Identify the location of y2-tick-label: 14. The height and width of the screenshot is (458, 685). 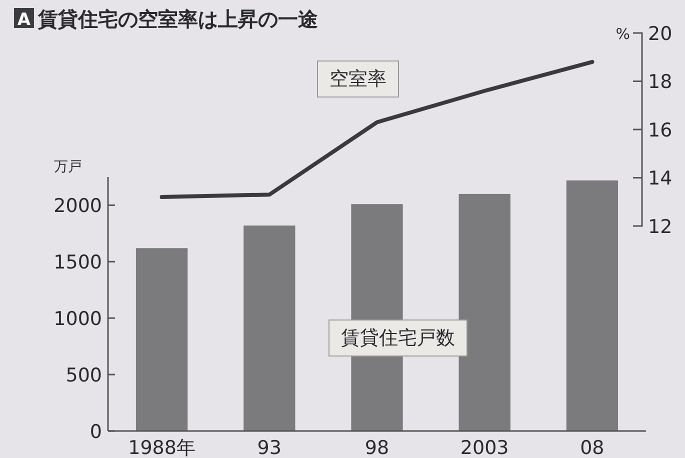
(660, 179).